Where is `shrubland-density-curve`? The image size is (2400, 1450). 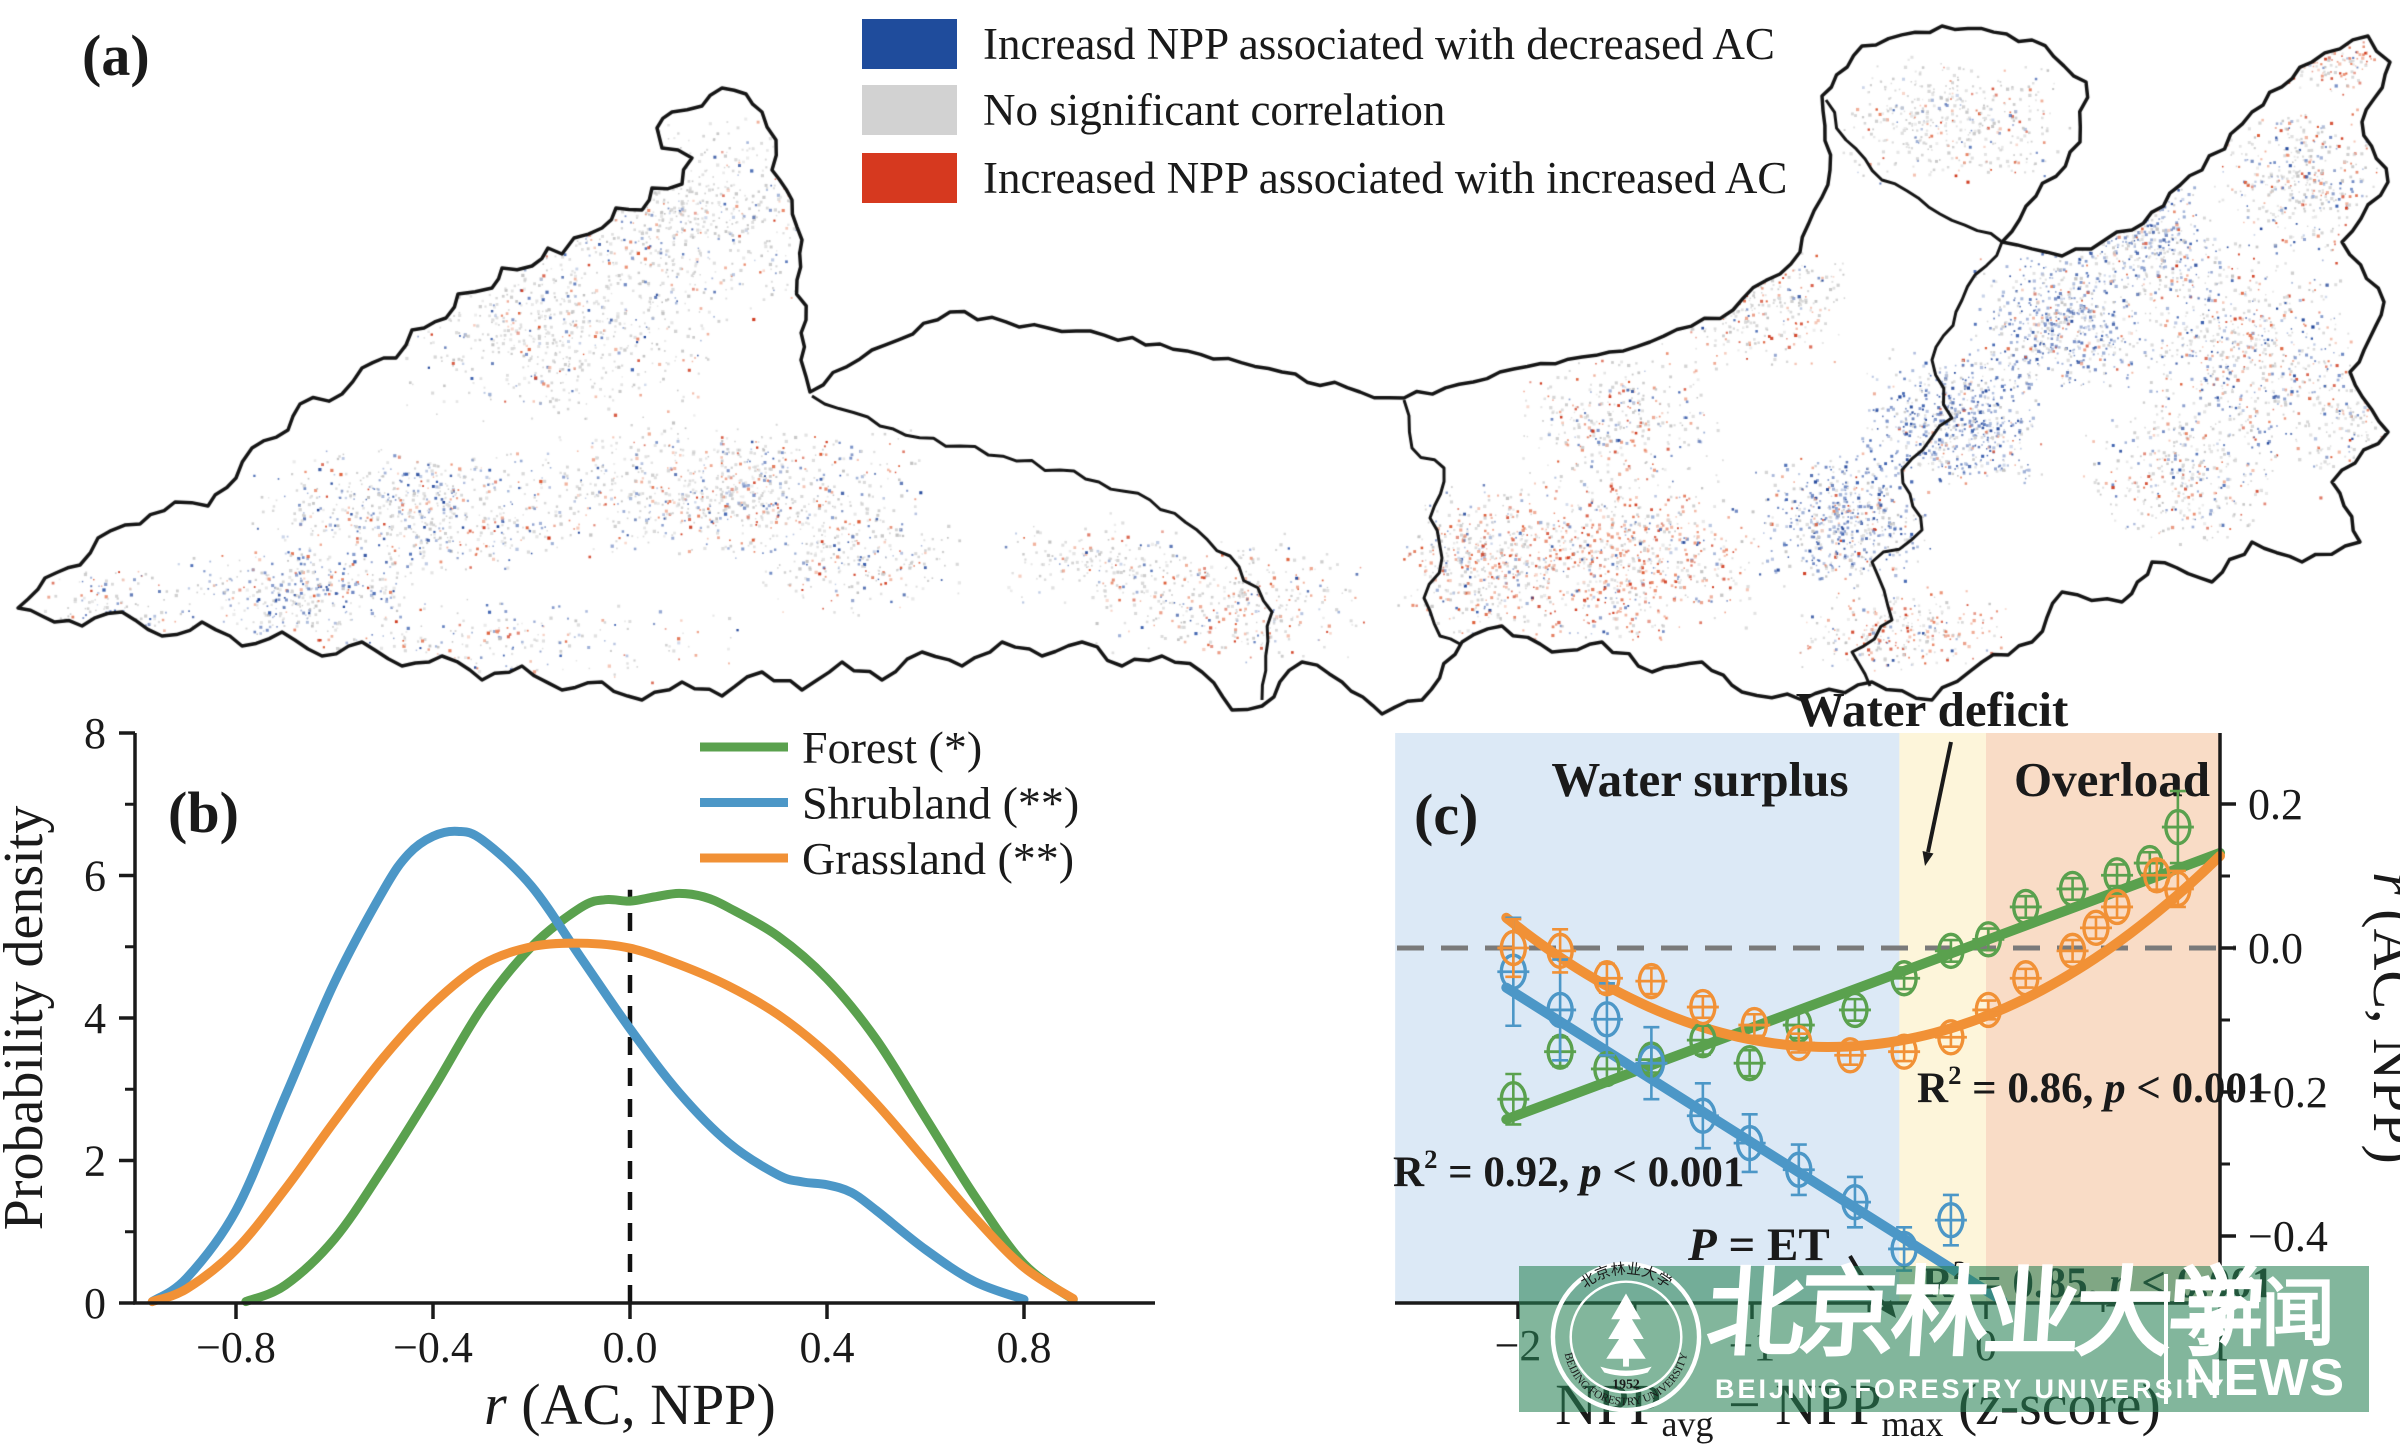
shrubland-density-curve is located at coordinates (588, 1066).